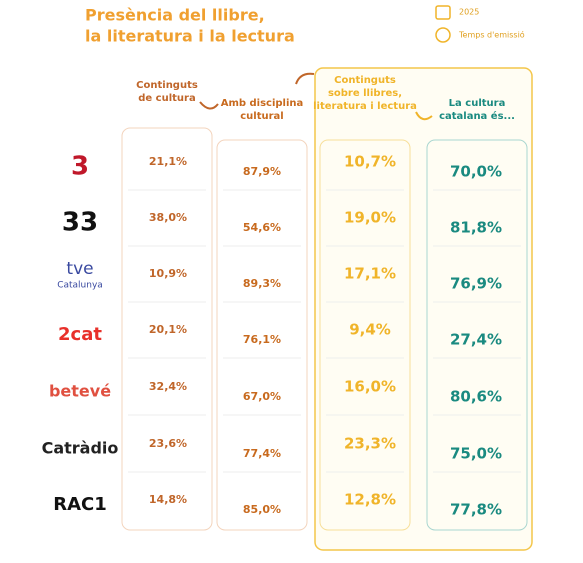 The image size is (583, 563). I want to click on cell-value: 16,0%, so click(370, 387).